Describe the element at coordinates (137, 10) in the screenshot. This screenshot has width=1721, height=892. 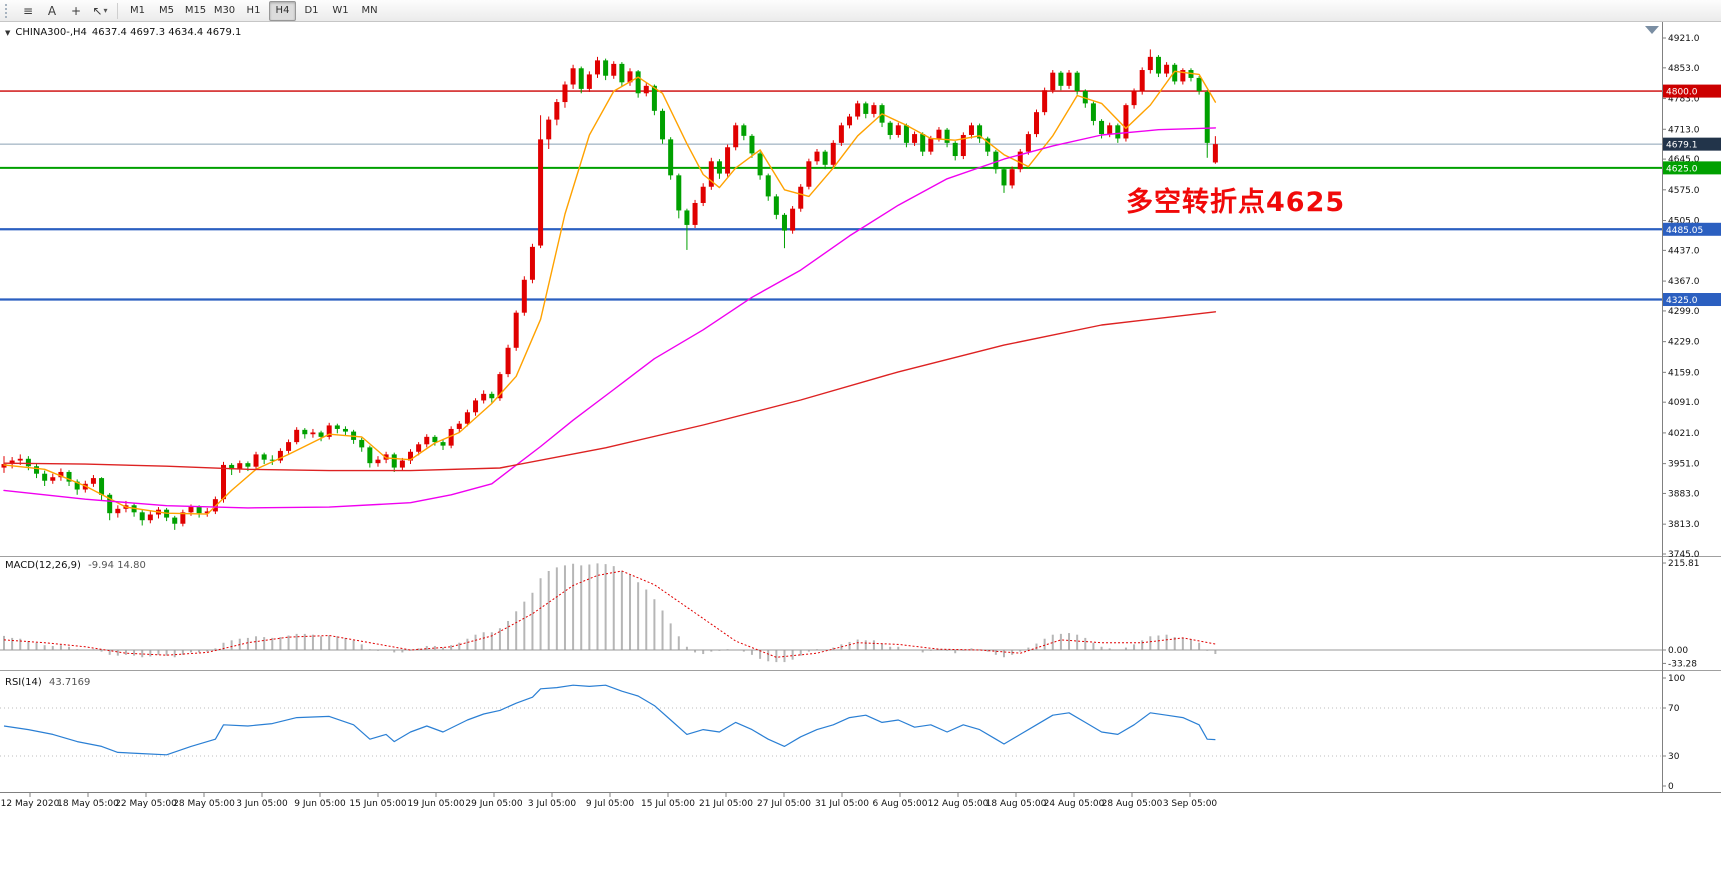
I see `timeframe-m1-button: M1` at that location.